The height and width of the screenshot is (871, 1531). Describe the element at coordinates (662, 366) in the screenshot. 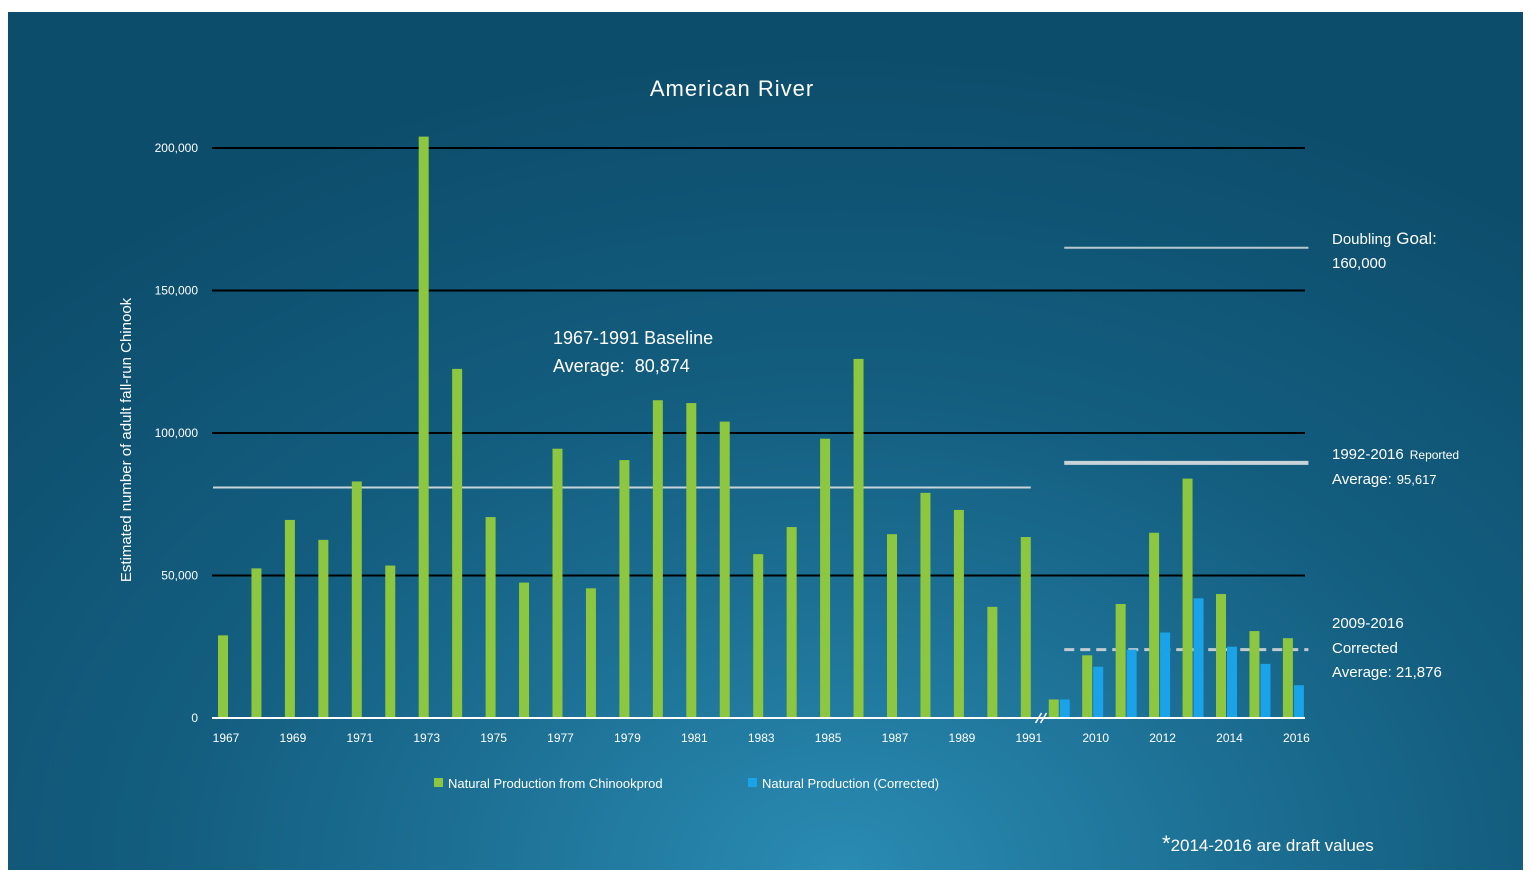

I see `baseline-average-value: 80,874` at that location.